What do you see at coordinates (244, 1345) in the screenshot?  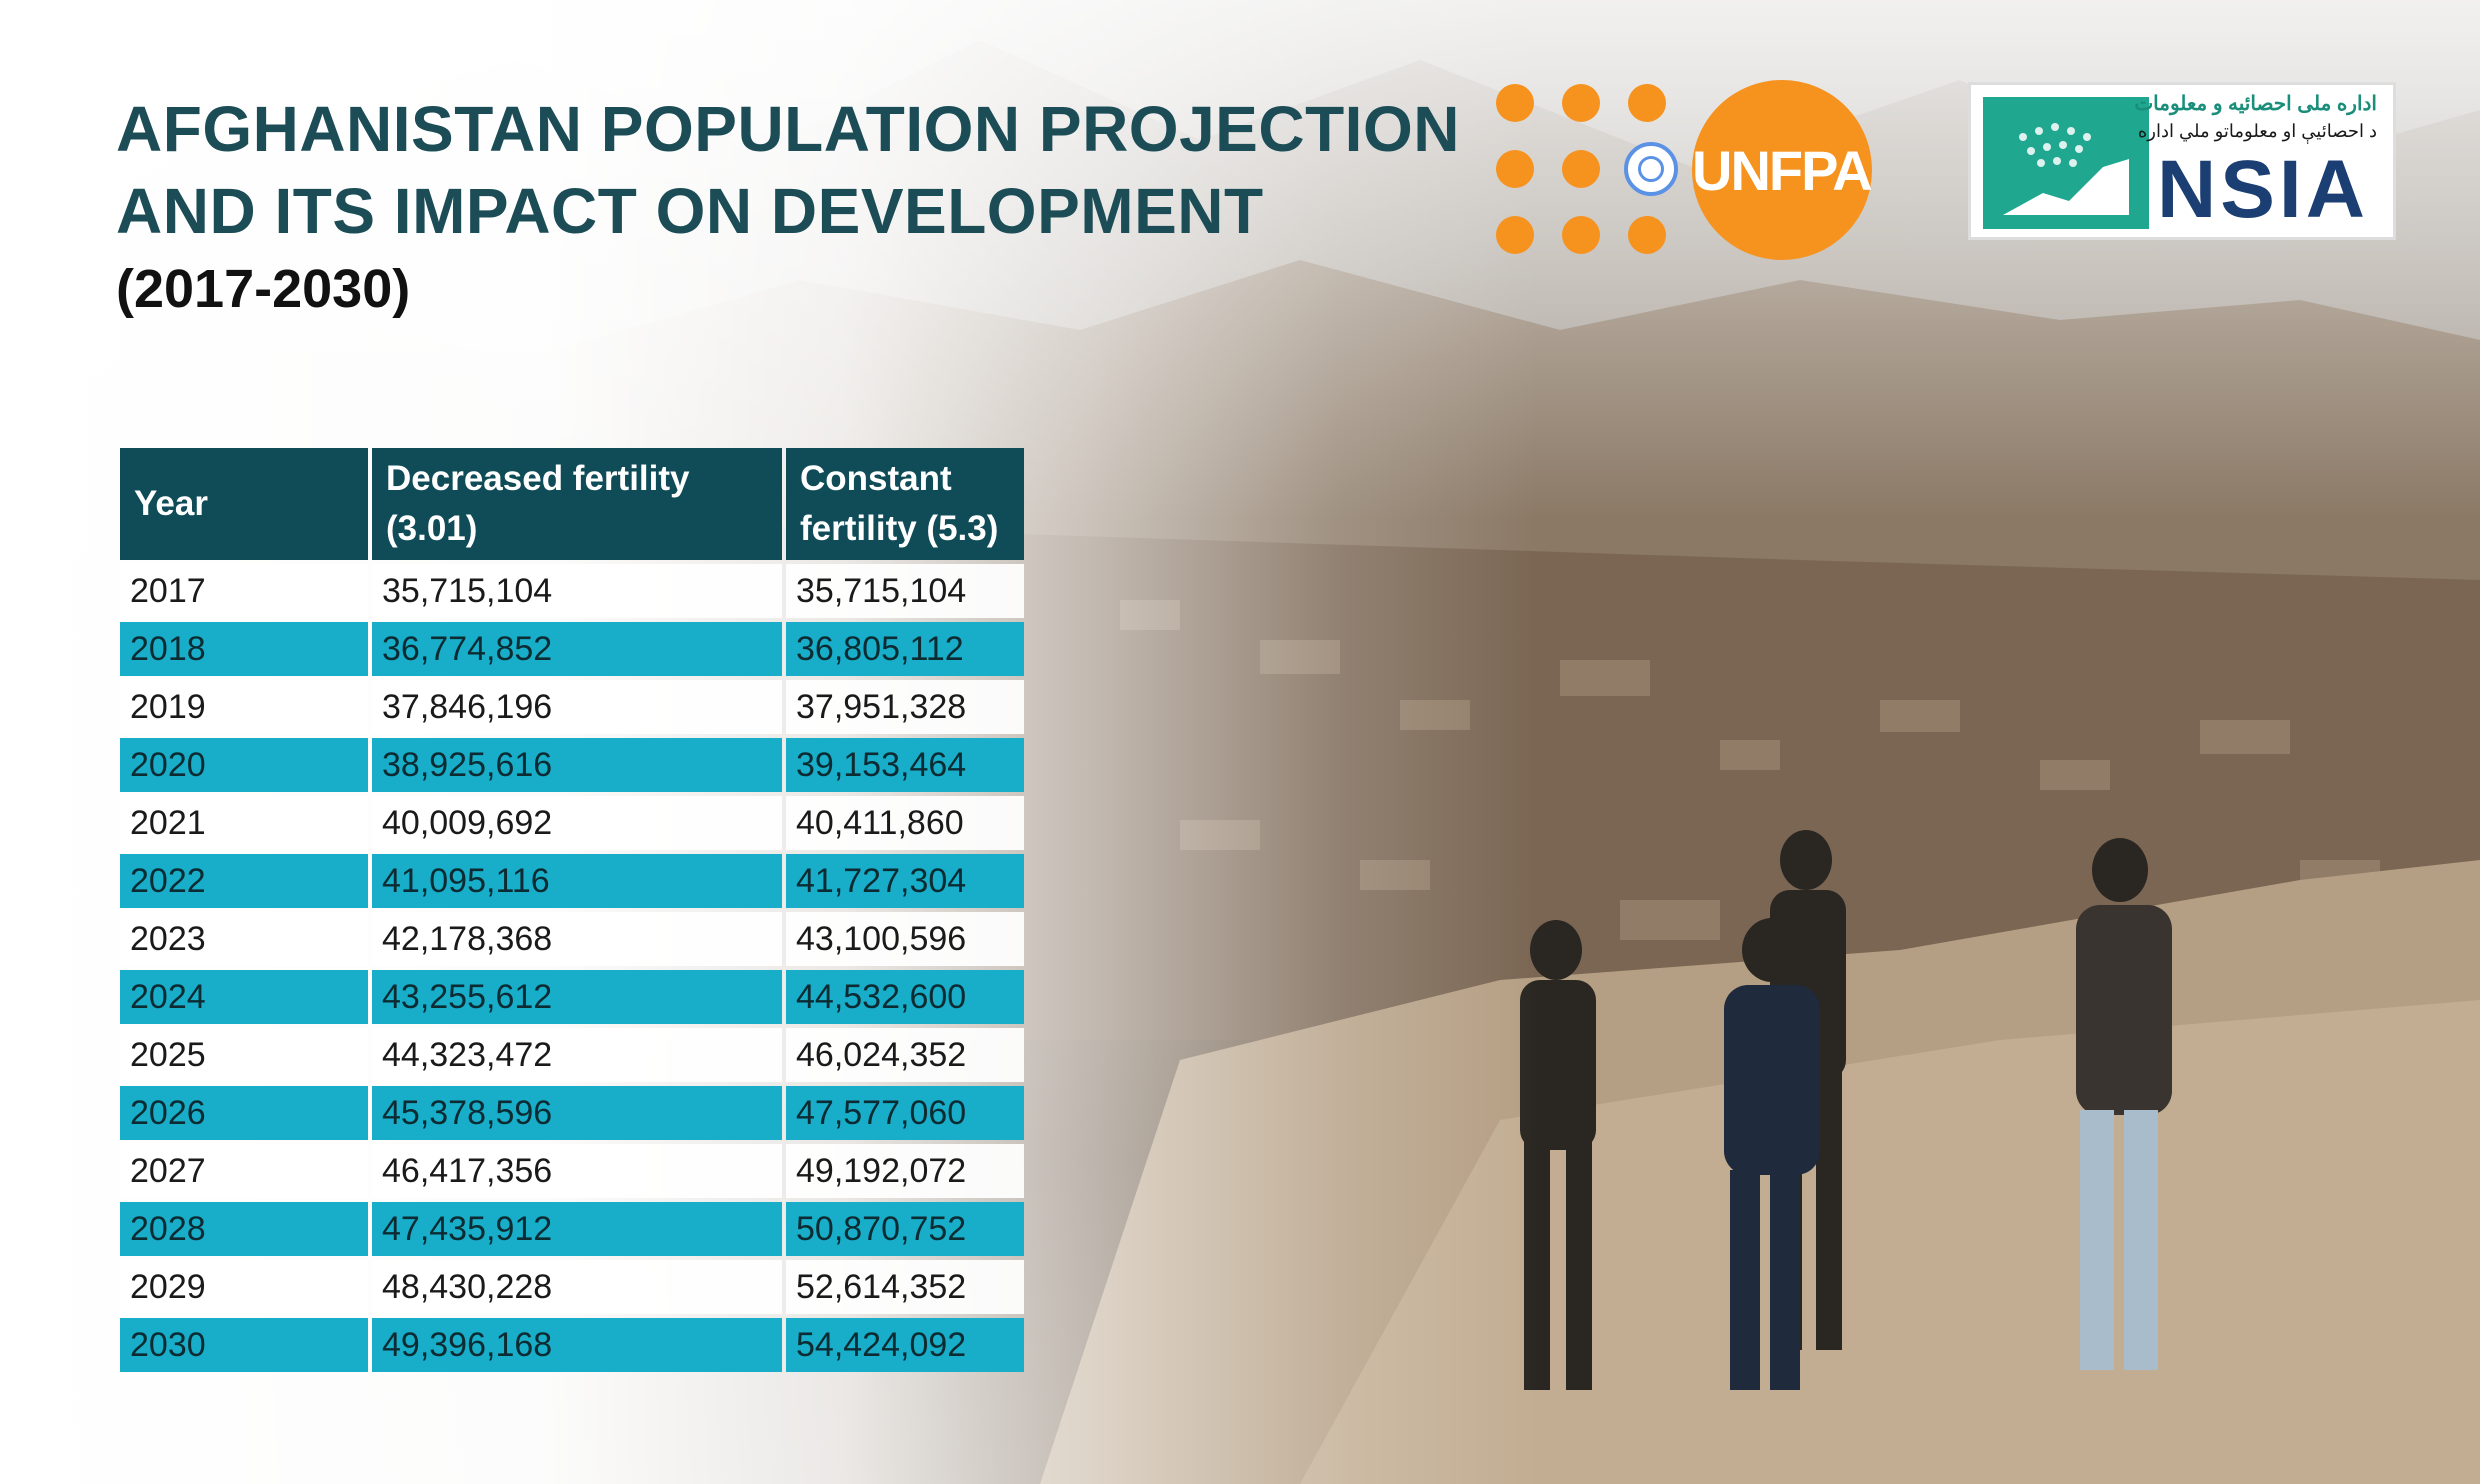 I see `cell-year: 2030` at bounding box center [244, 1345].